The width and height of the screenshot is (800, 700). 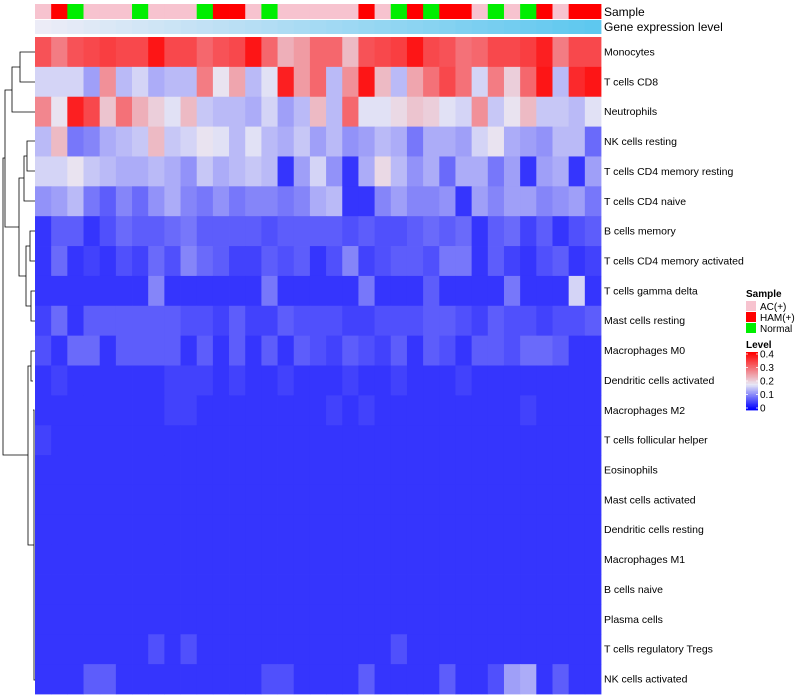 What do you see at coordinates (631, 82) in the screenshot?
I see `row-label: T cells CD8` at bounding box center [631, 82].